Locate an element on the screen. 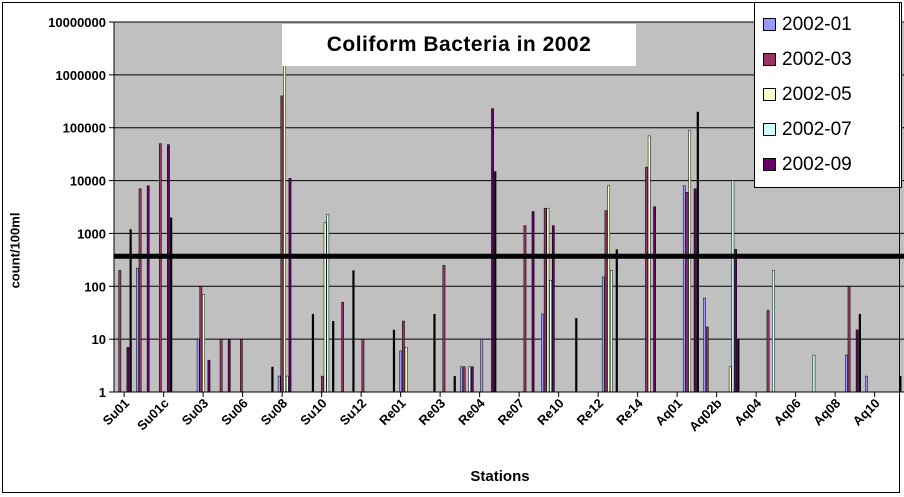 Image resolution: width=904 pixels, height=497 pixels. bar-2002-01-Aq08 is located at coordinates (846, 373).